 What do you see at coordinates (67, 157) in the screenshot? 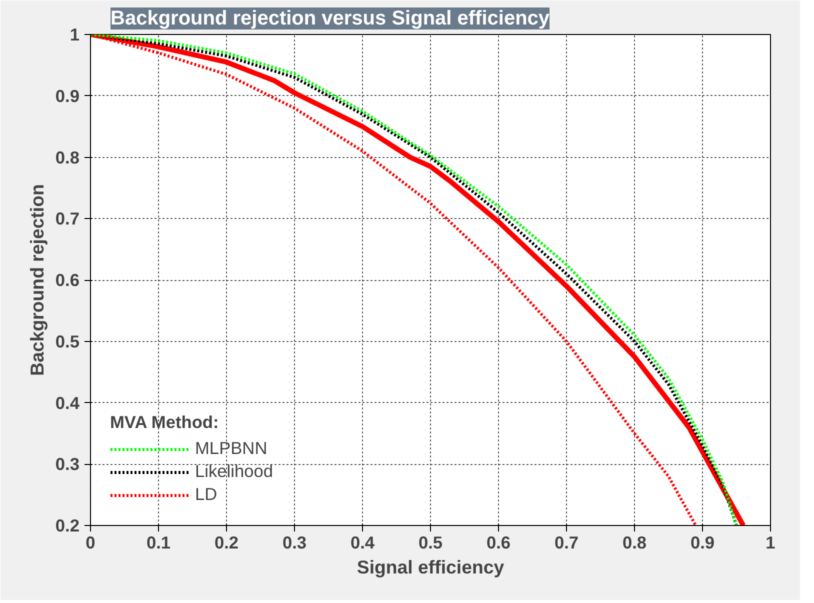
I see `y-tick-label: 0.8` at bounding box center [67, 157].